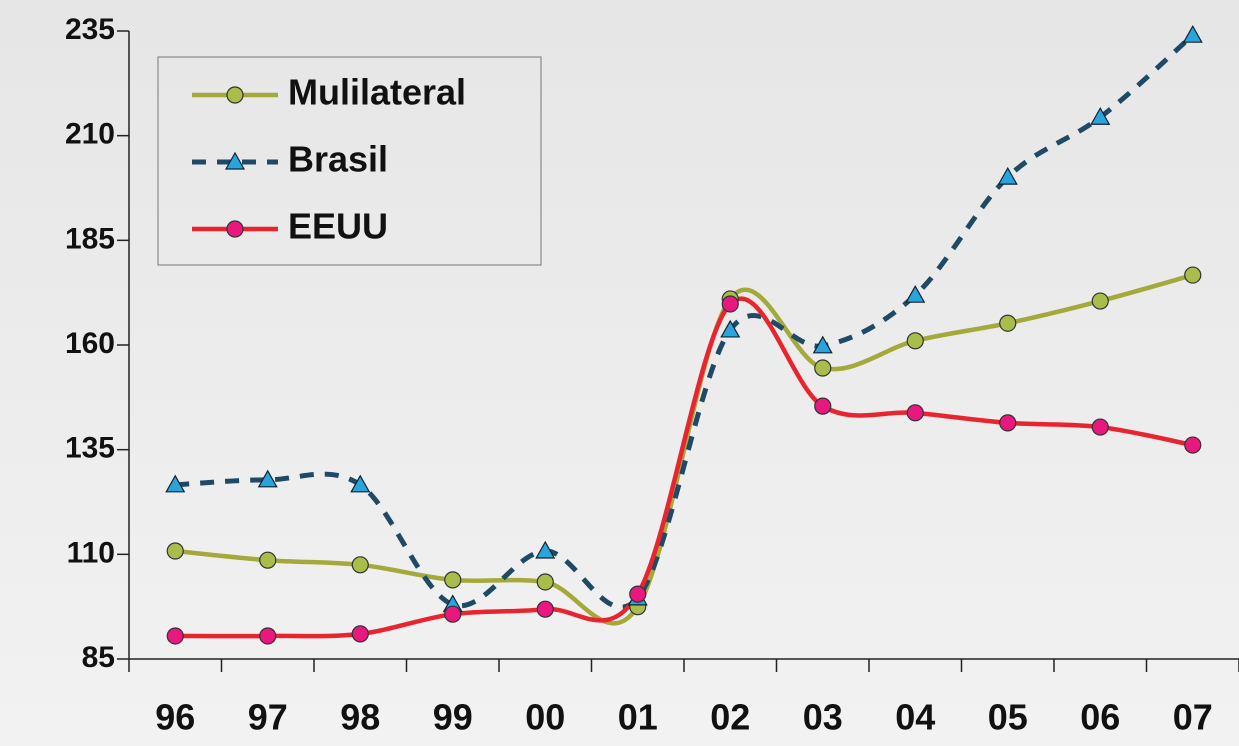 This screenshot has height=746, width=1239. Describe the element at coordinates (638, 717) in the screenshot. I see `x-tick-label: 01` at that location.